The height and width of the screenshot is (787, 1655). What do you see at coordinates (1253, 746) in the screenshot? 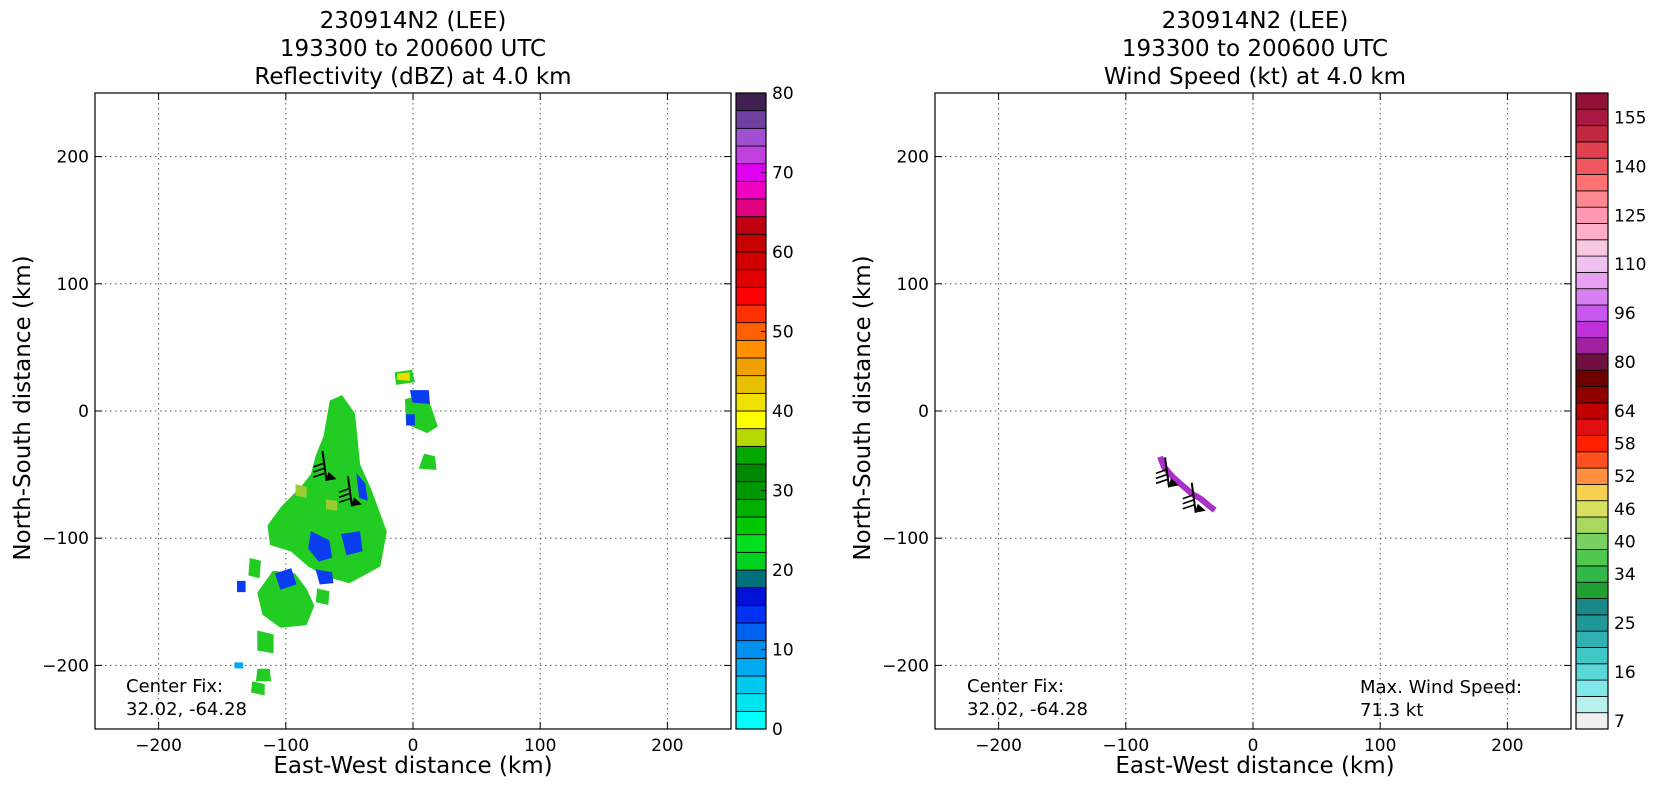
I see `wind-x-tick-label-2: 0` at bounding box center [1253, 746].